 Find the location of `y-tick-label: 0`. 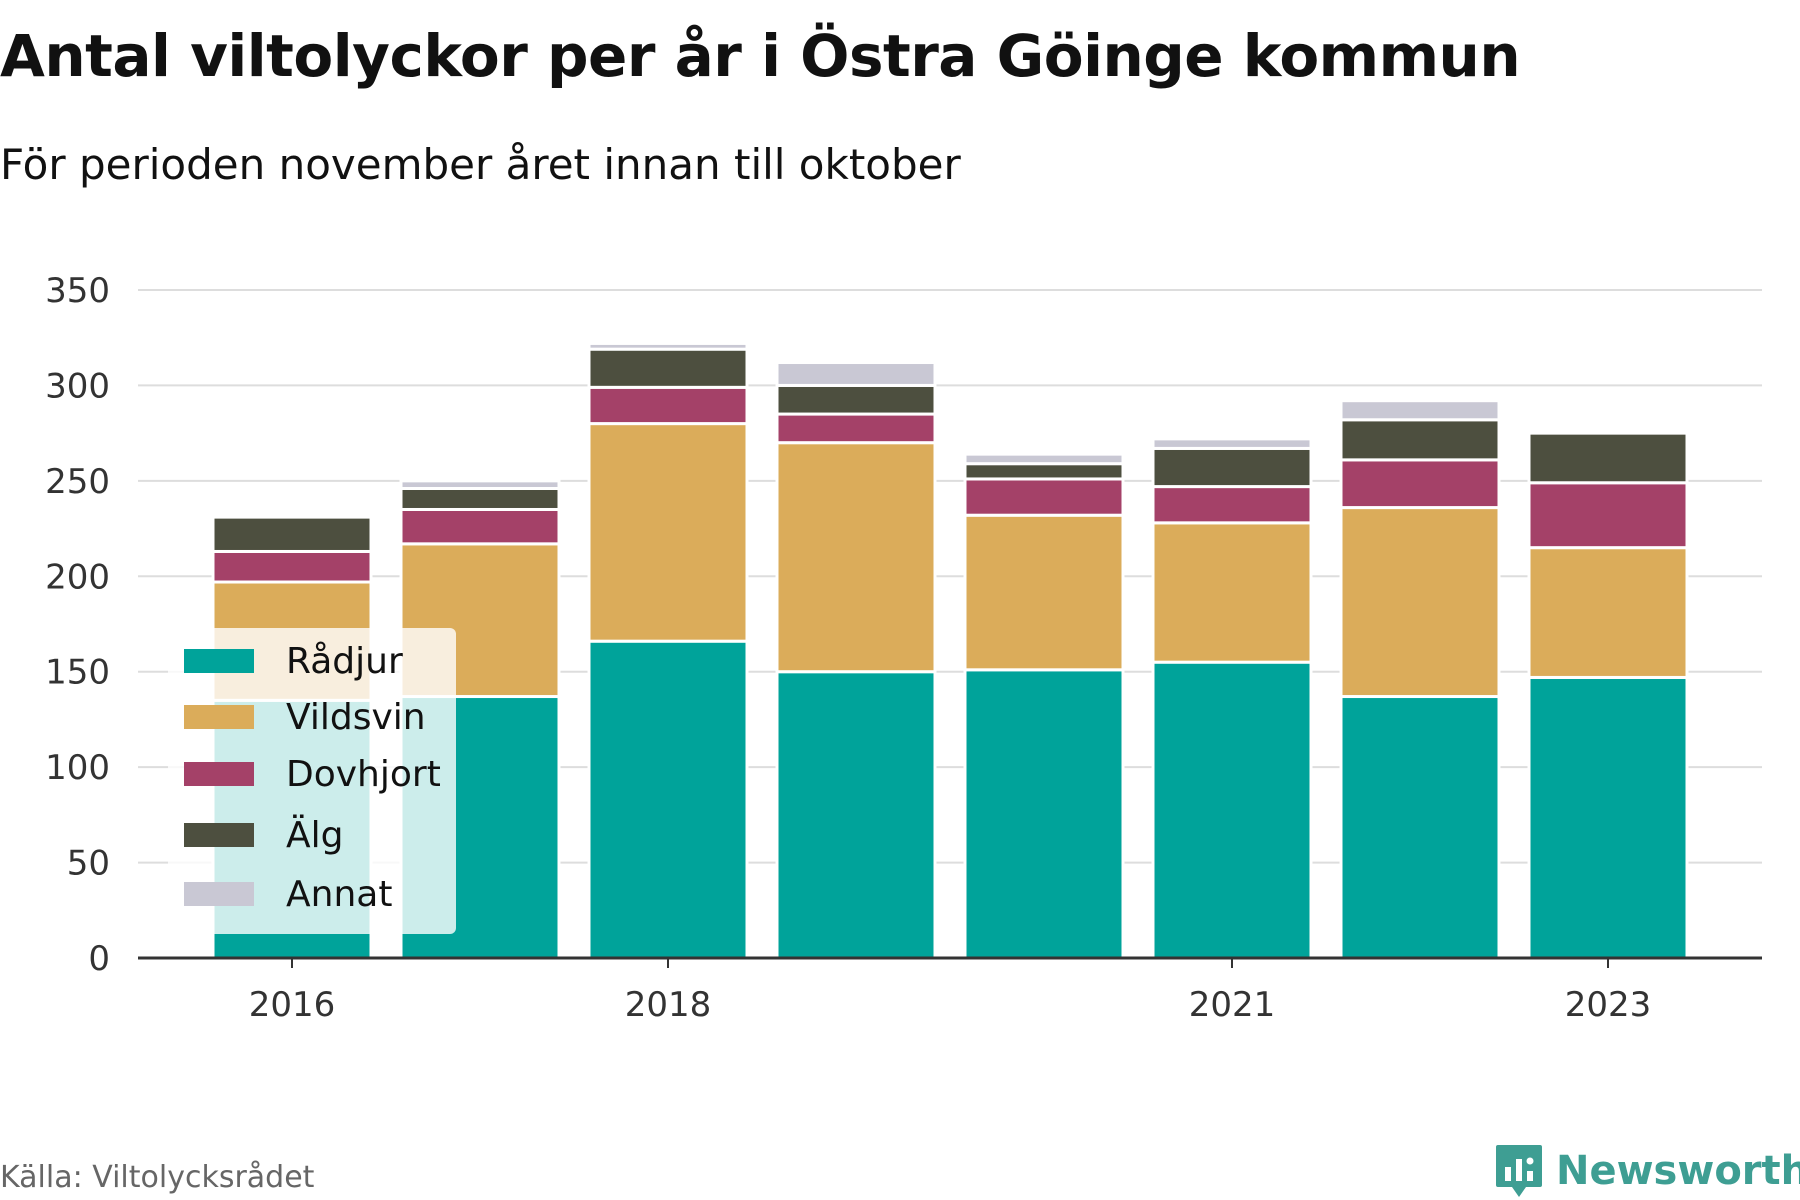

y-tick-label: 0 is located at coordinates (99, 959).